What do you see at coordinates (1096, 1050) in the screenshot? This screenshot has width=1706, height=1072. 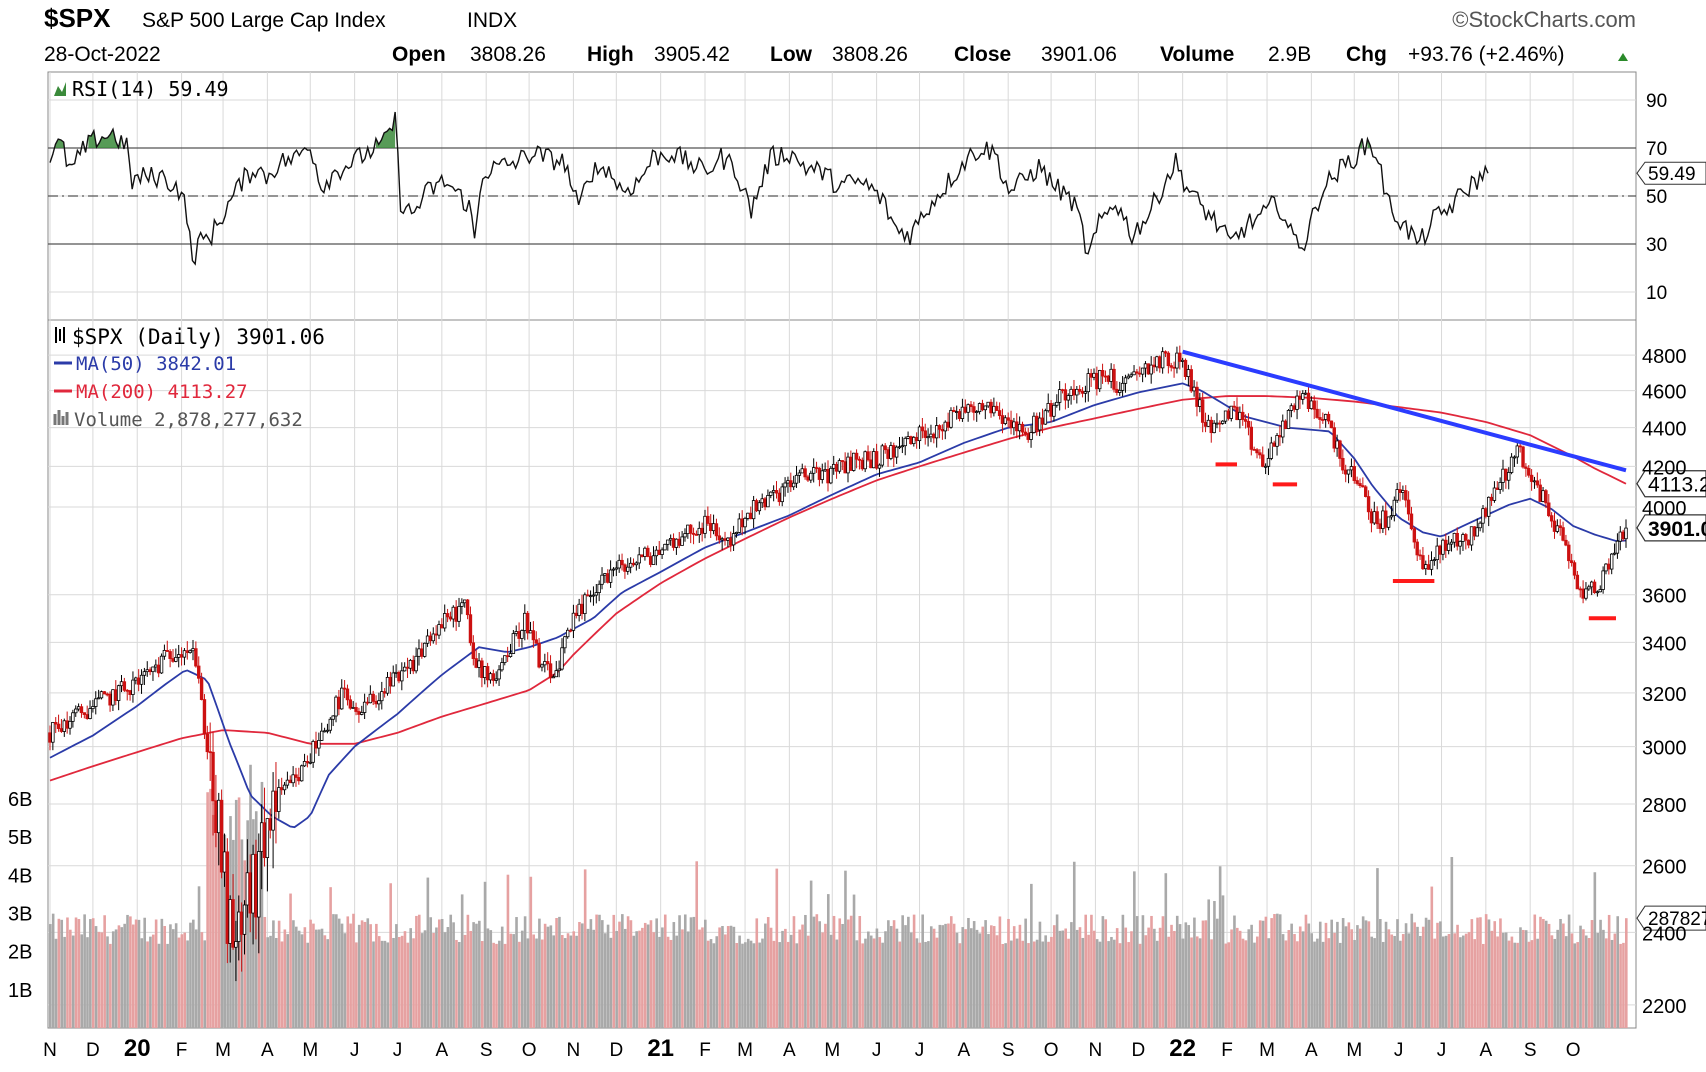 I see `x-tick-label: N` at bounding box center [1096, 1050].